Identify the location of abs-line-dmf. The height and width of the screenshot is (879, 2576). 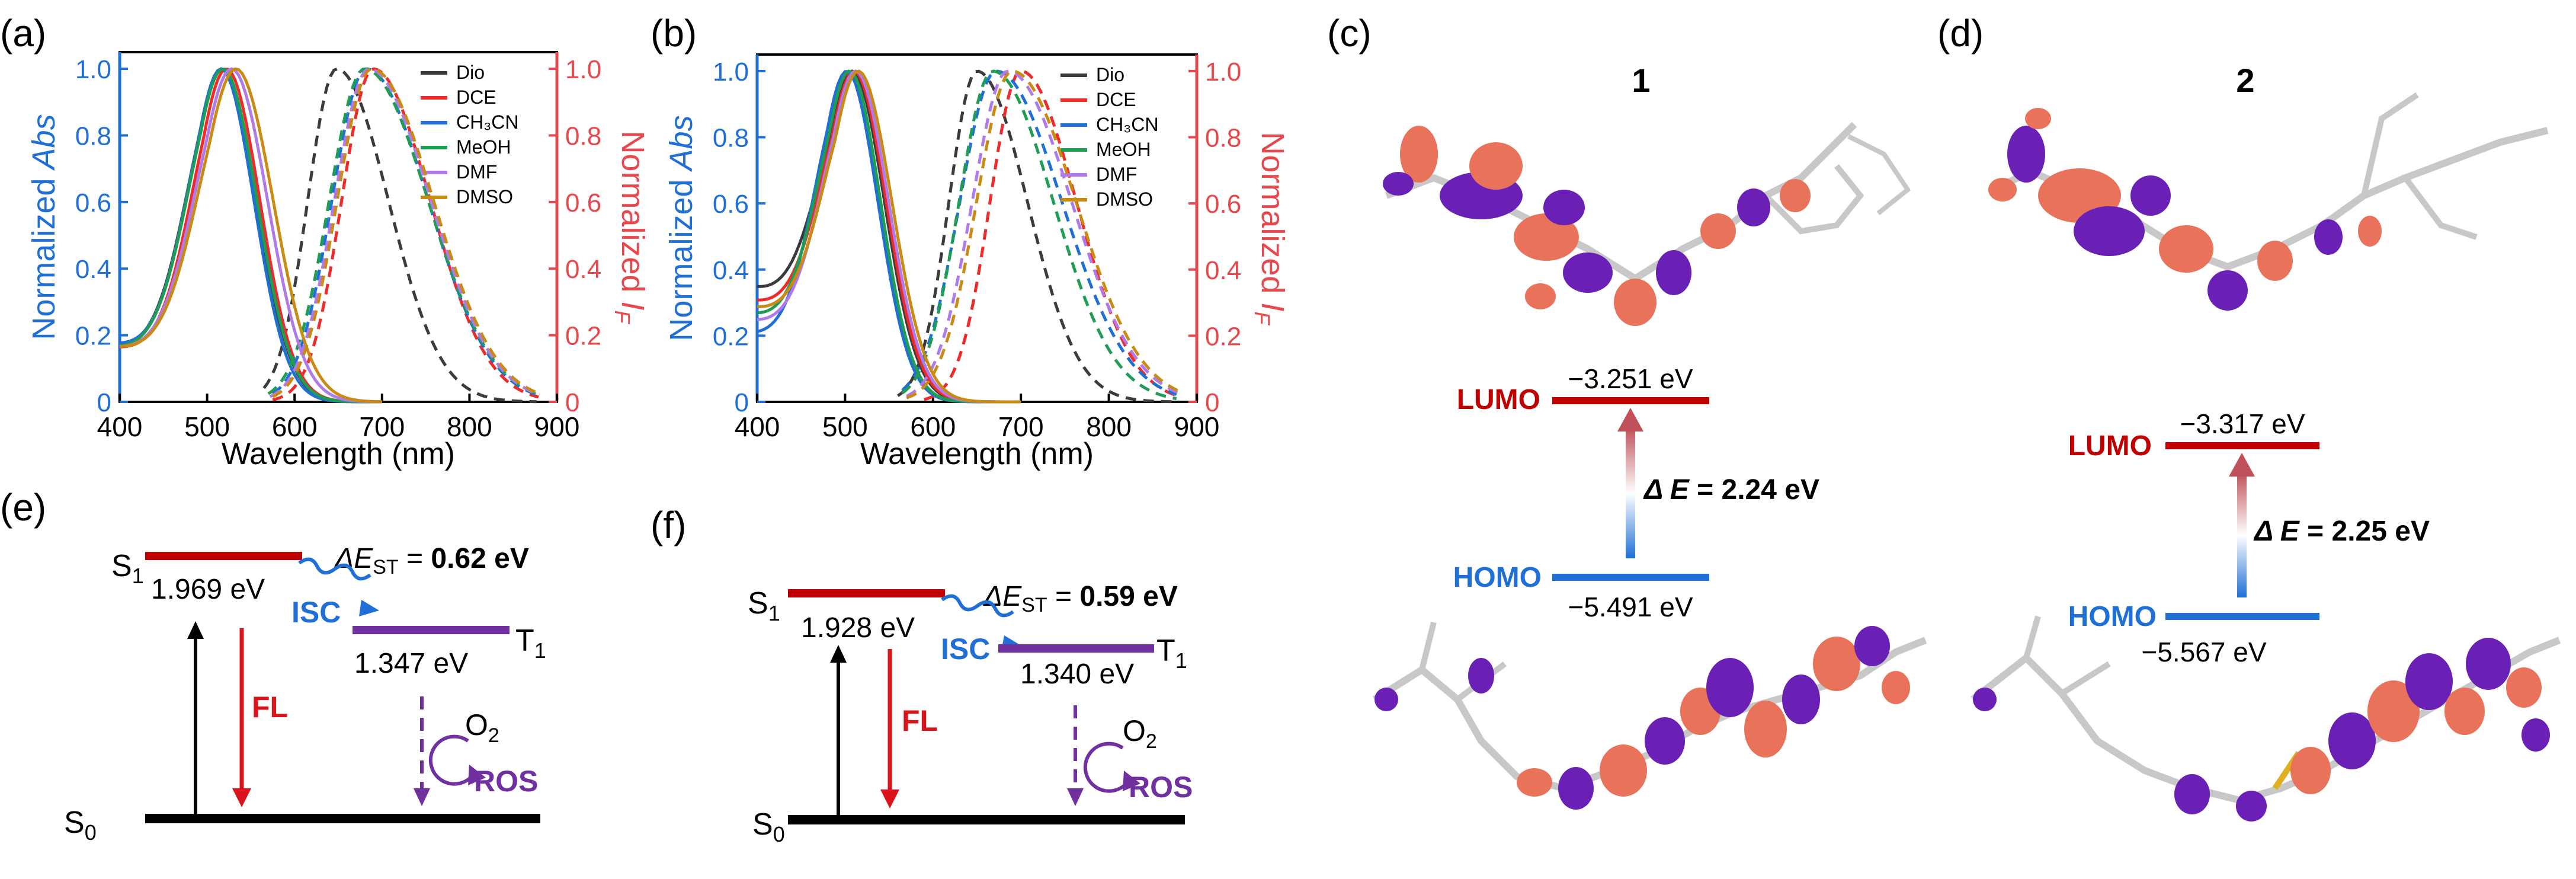
(251, 235).